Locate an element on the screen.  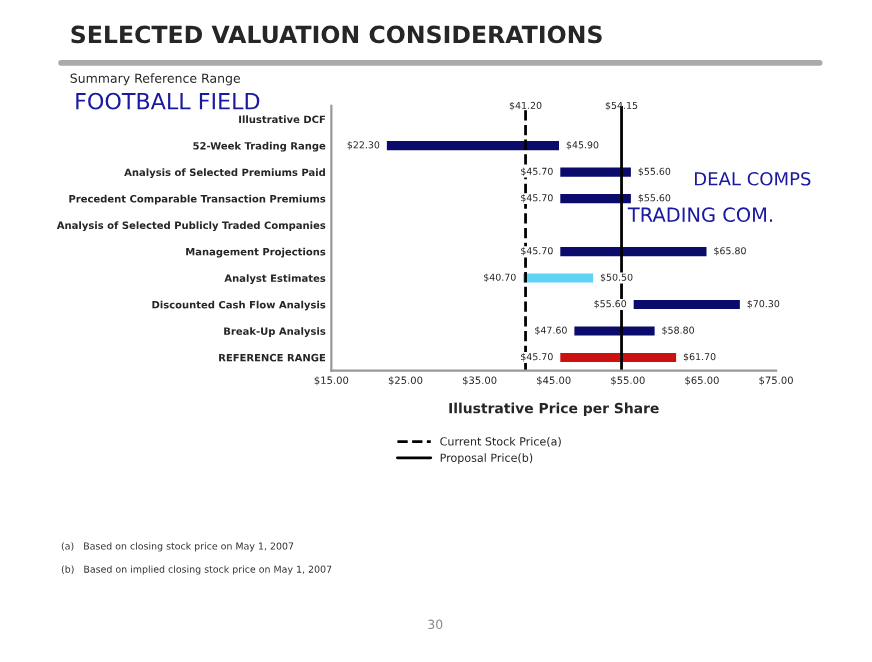
annotation: DEAL COMPS is located at coordinates (753, 178).